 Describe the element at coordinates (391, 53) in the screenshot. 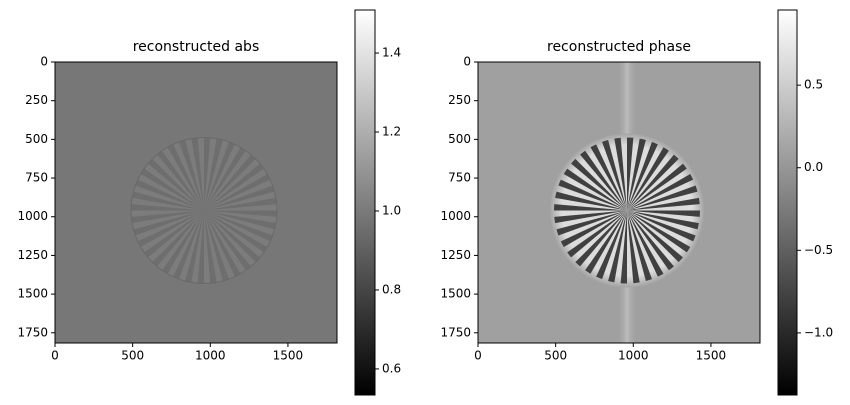

I see `colorbar-tick-label: 1.4` at that location.